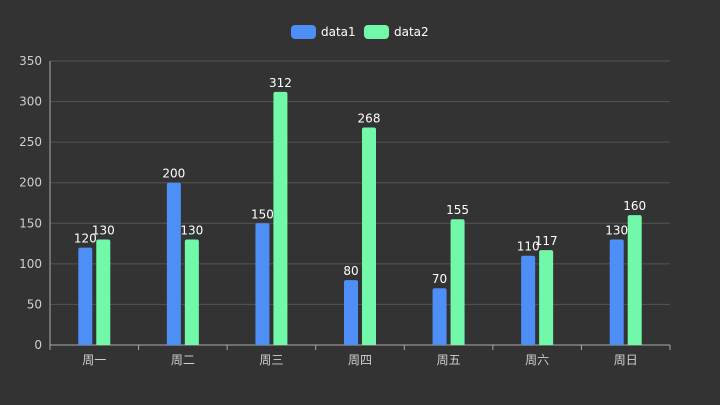 Image resolution: width=720 pixels, height=405 pixels. Describe the element at coordinates (94, 360) in the screenshot. I see `x-tick-label: 周一` at that location.